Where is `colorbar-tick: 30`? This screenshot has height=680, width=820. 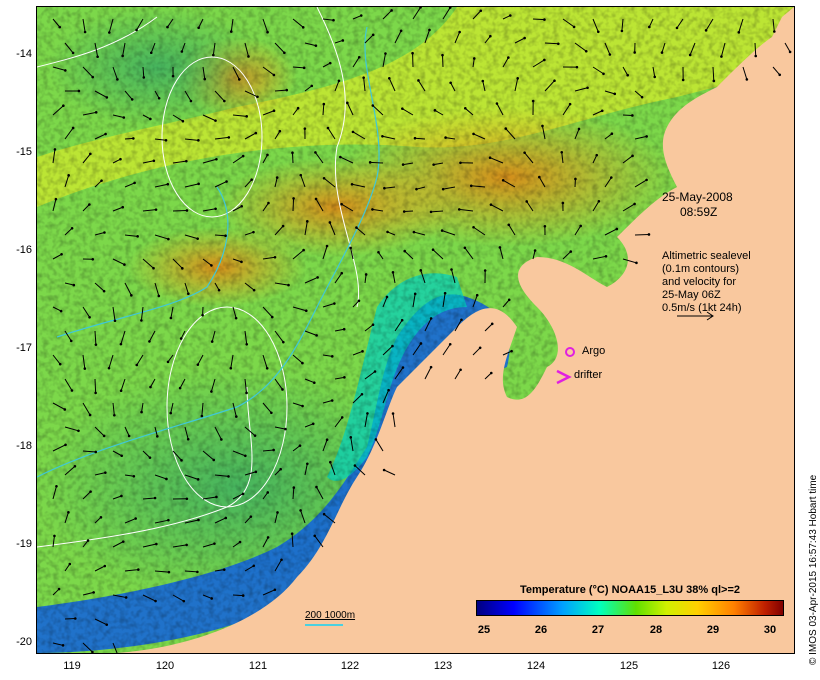
colorbar-tick: 30 is located at coordinates (770, 630).